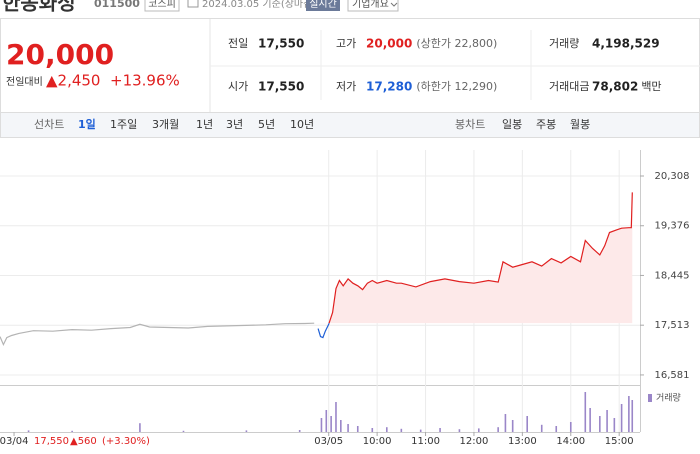 The image size is (700, 454). What do you see at coordinates (302, 124) in the screenshot?
I see `period-tab: 10년` at bounding box center [302, 124].